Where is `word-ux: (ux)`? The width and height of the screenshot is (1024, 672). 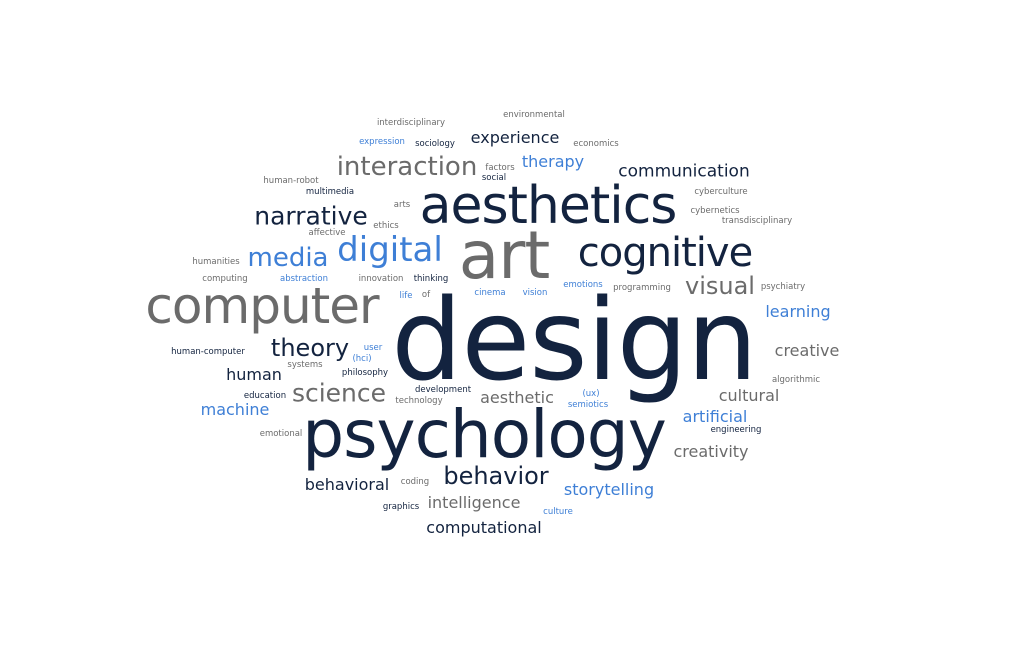
word-ux: (ux) is located at coordinates (591, 393).